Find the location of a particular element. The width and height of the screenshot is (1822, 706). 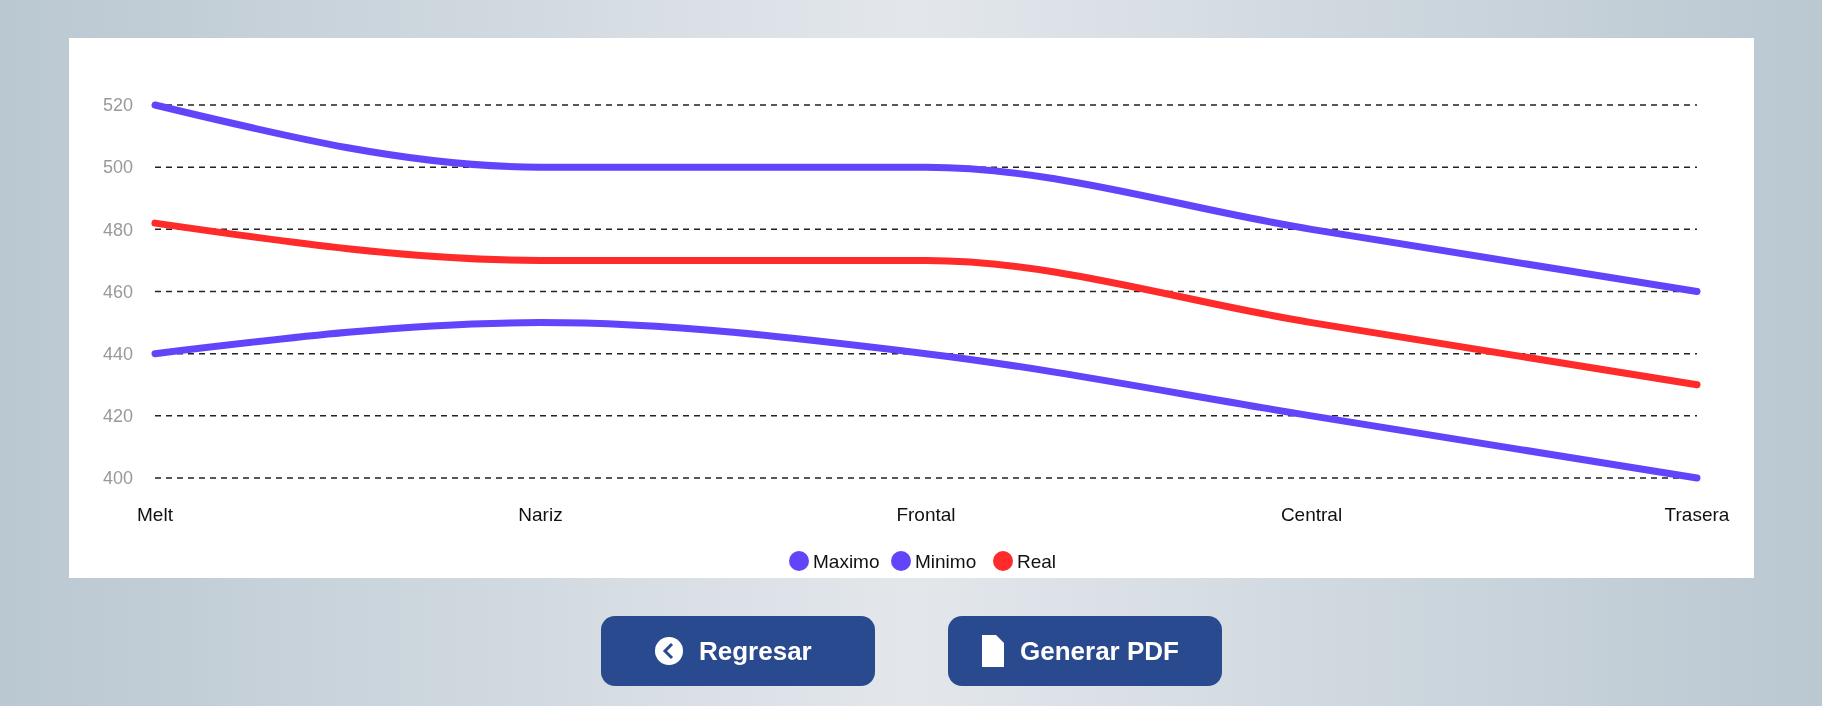

y-tick-label: 400 is located at coordinates (118, 478).